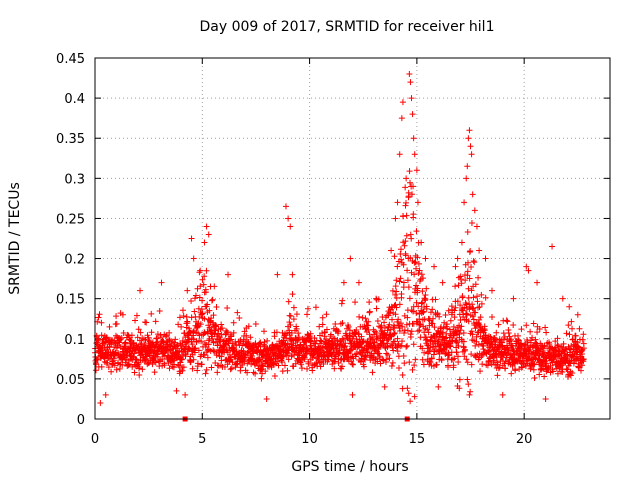 The image size is (640, 480). What do you see at coordinates (74, 260) in the screenshot?
I see `y-tick-label: 0.2` at bounding box center [74, 260].